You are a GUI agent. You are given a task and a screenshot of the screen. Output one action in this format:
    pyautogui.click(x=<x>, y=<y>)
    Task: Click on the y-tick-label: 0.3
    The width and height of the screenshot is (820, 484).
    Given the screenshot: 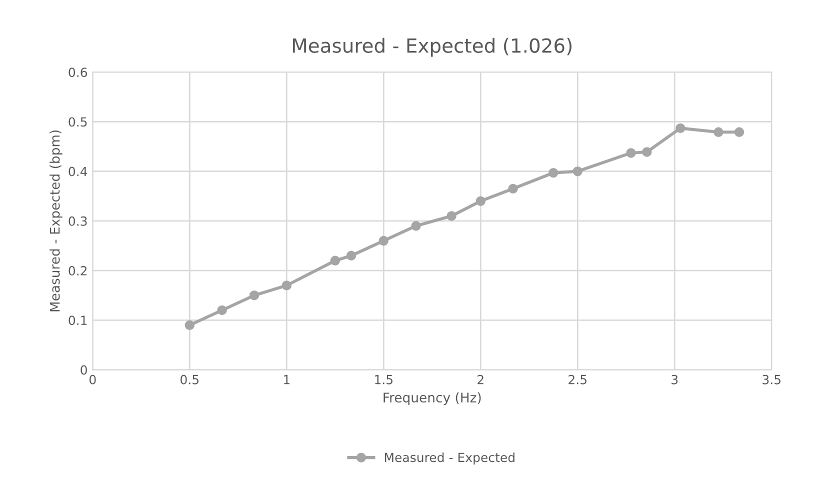 What is the action you would take?
    pyautogui.click(x=77, y=221)
    